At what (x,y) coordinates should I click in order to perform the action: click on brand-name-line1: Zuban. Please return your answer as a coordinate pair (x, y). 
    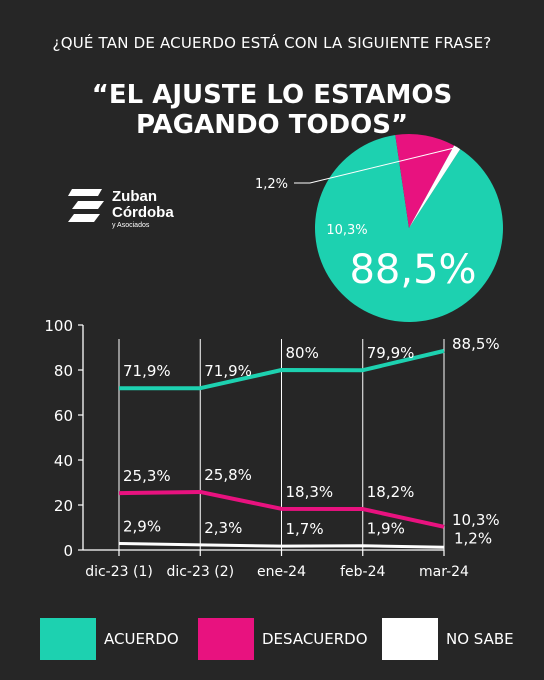
    Looking at the image, I should click on (134, 196).